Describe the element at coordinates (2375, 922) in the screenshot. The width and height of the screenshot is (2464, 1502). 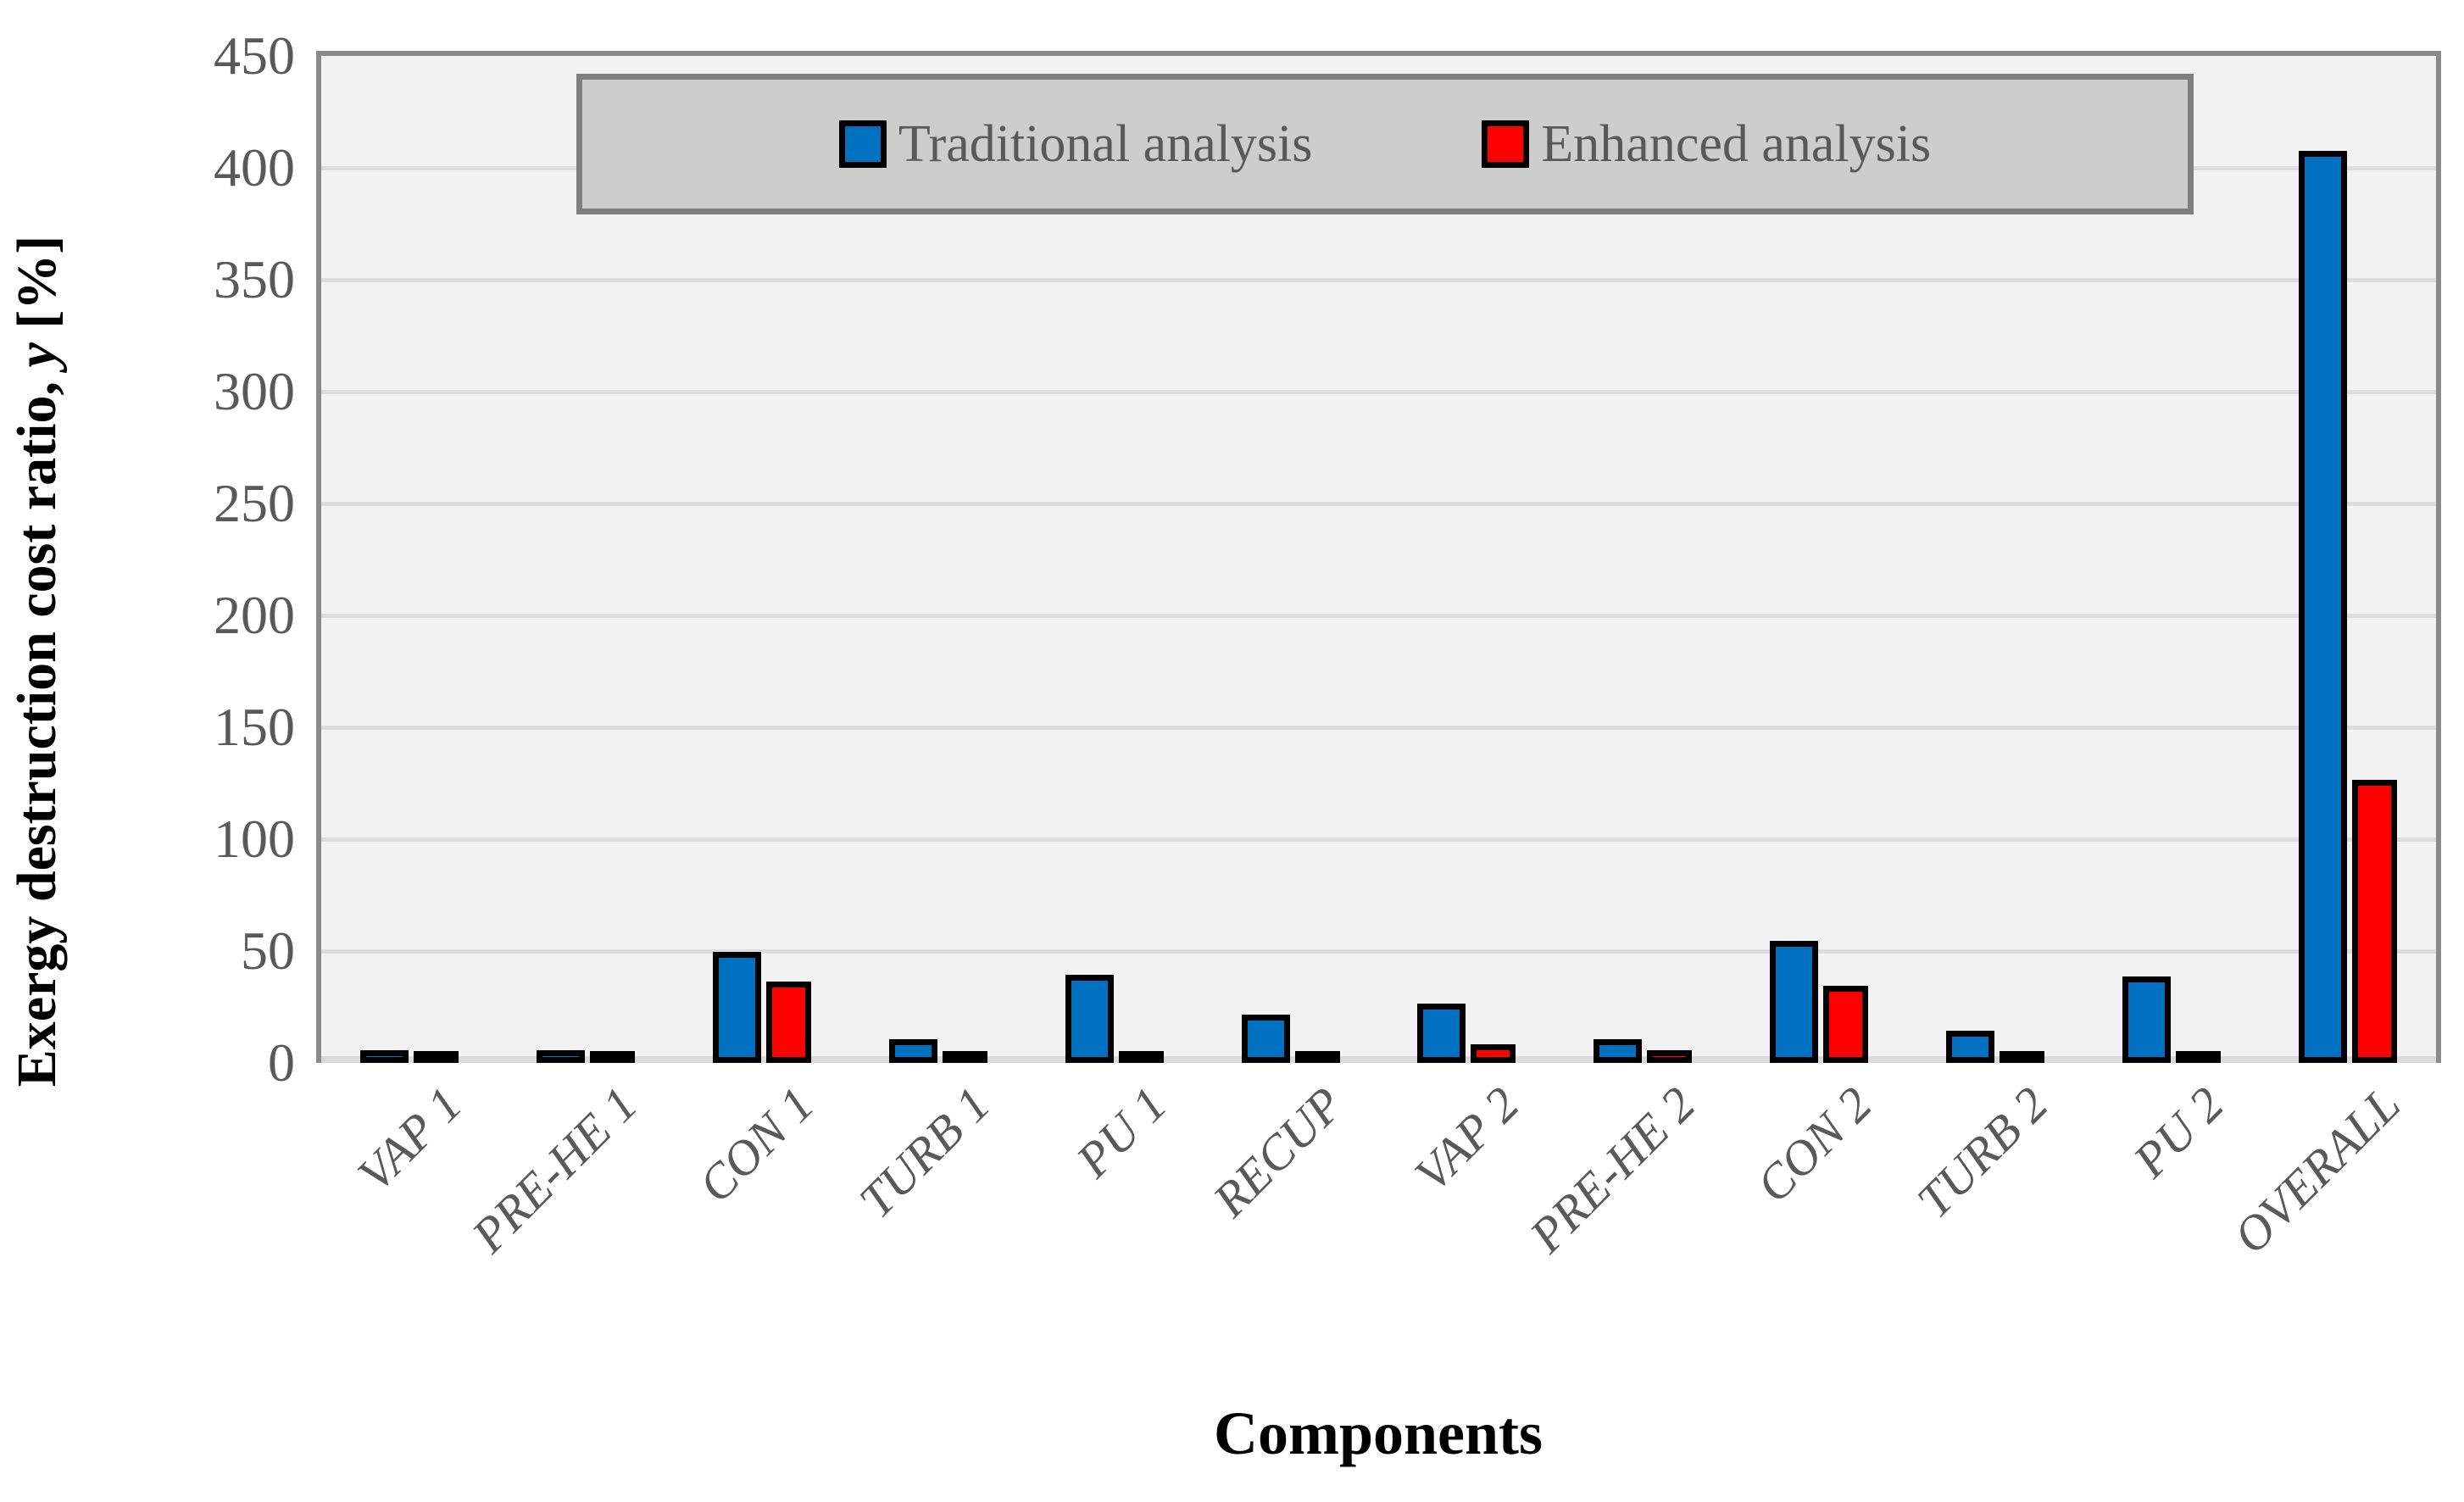
I see `enhanced-bar-overall` at that location.